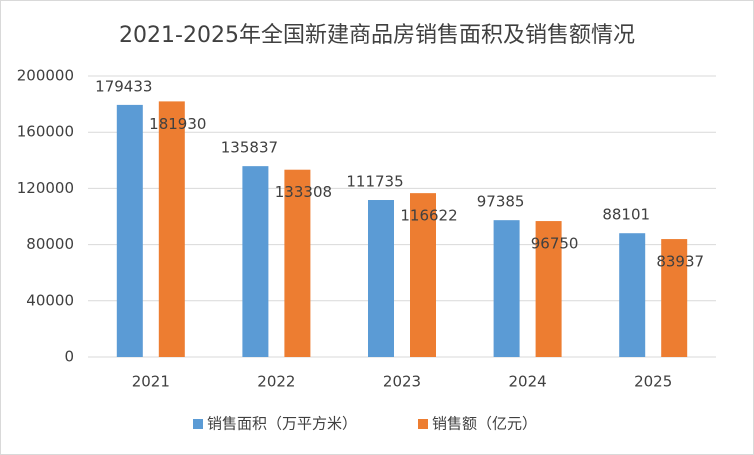  What do you see at coordinates (276, 382) in the screenshot?
I see `x-tick-label: 2022` at bounding box center [276, 382].